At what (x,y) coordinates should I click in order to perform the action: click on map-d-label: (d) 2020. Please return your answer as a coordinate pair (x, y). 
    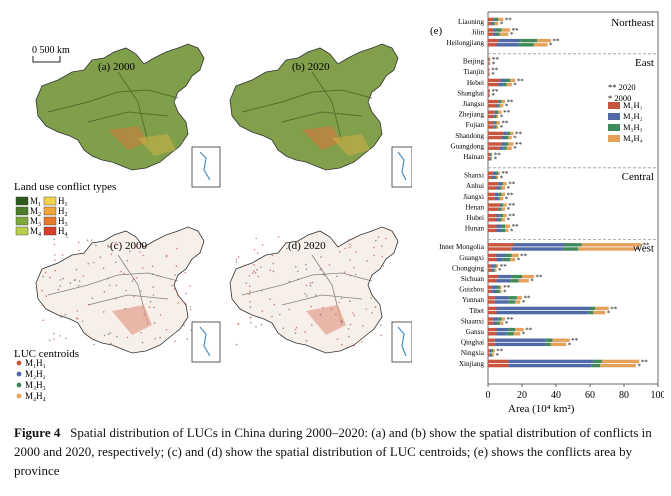
    Looking at the image, I should click on (307, 246).